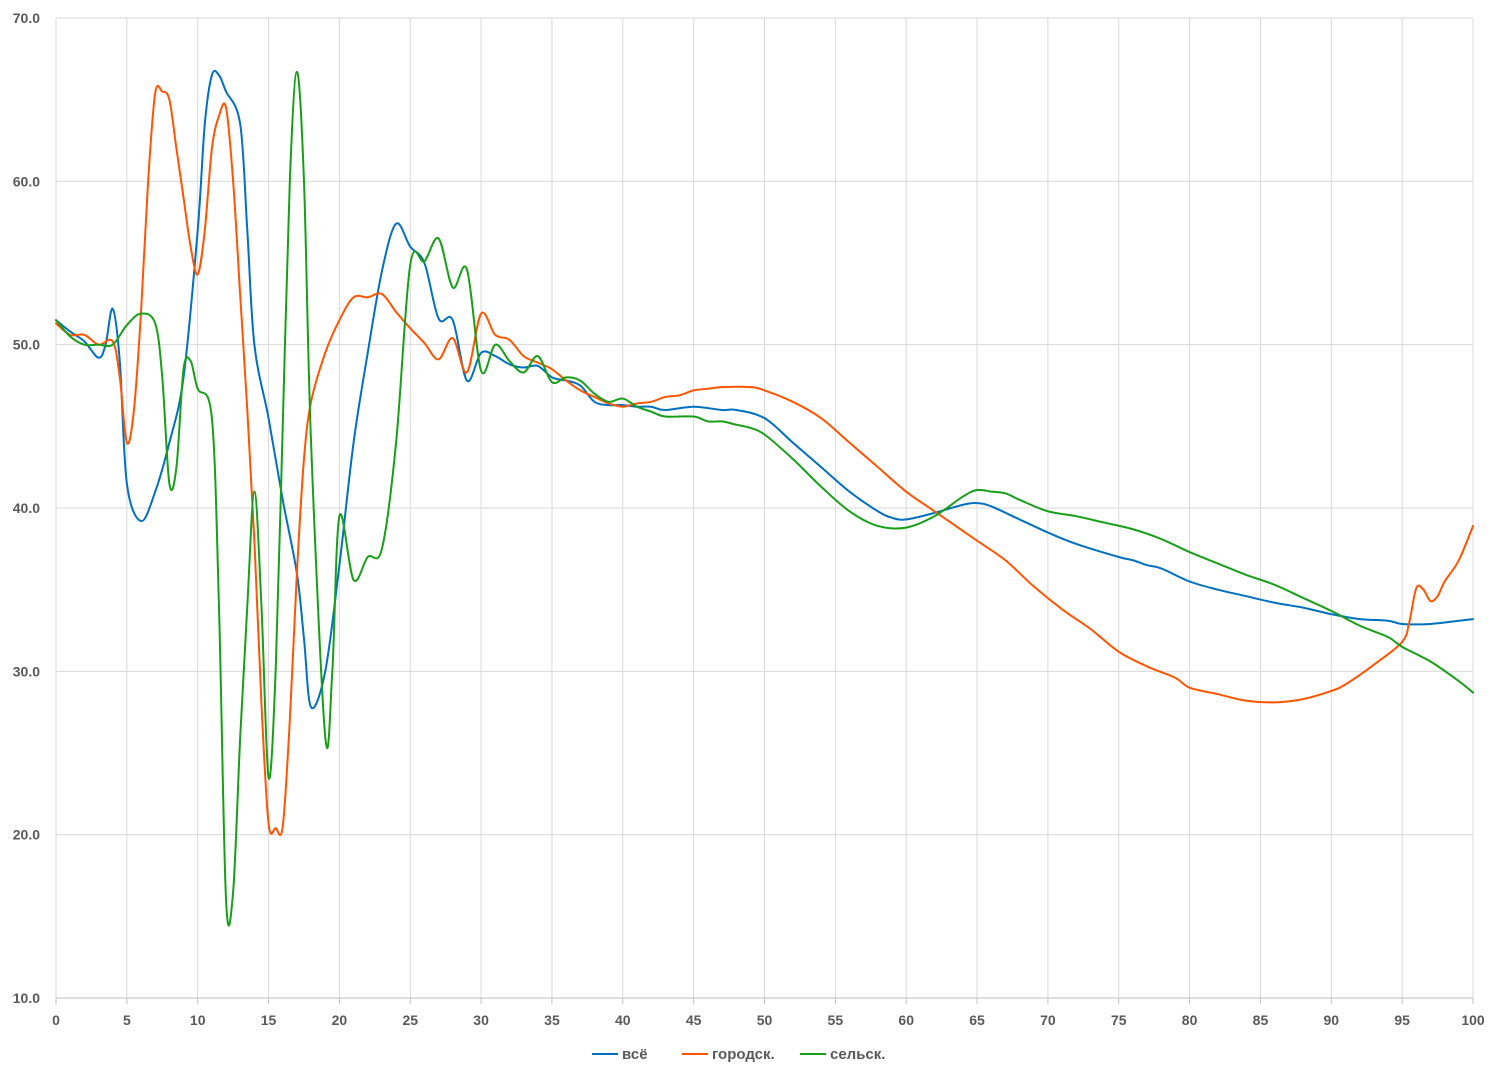 Image resolution: width=1500 pixels, height=1077 pixels. I want to click on x-tick-label: 55, so click(836, 1020).